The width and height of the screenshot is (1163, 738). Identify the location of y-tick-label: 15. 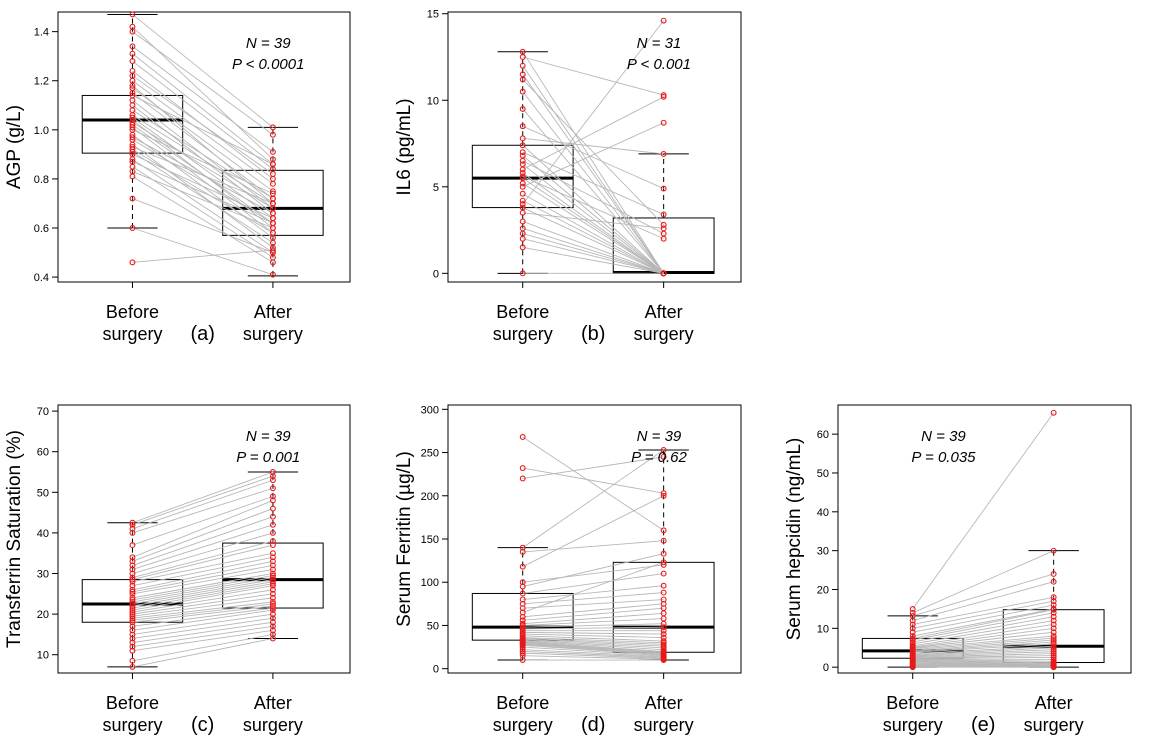
(433, 15).